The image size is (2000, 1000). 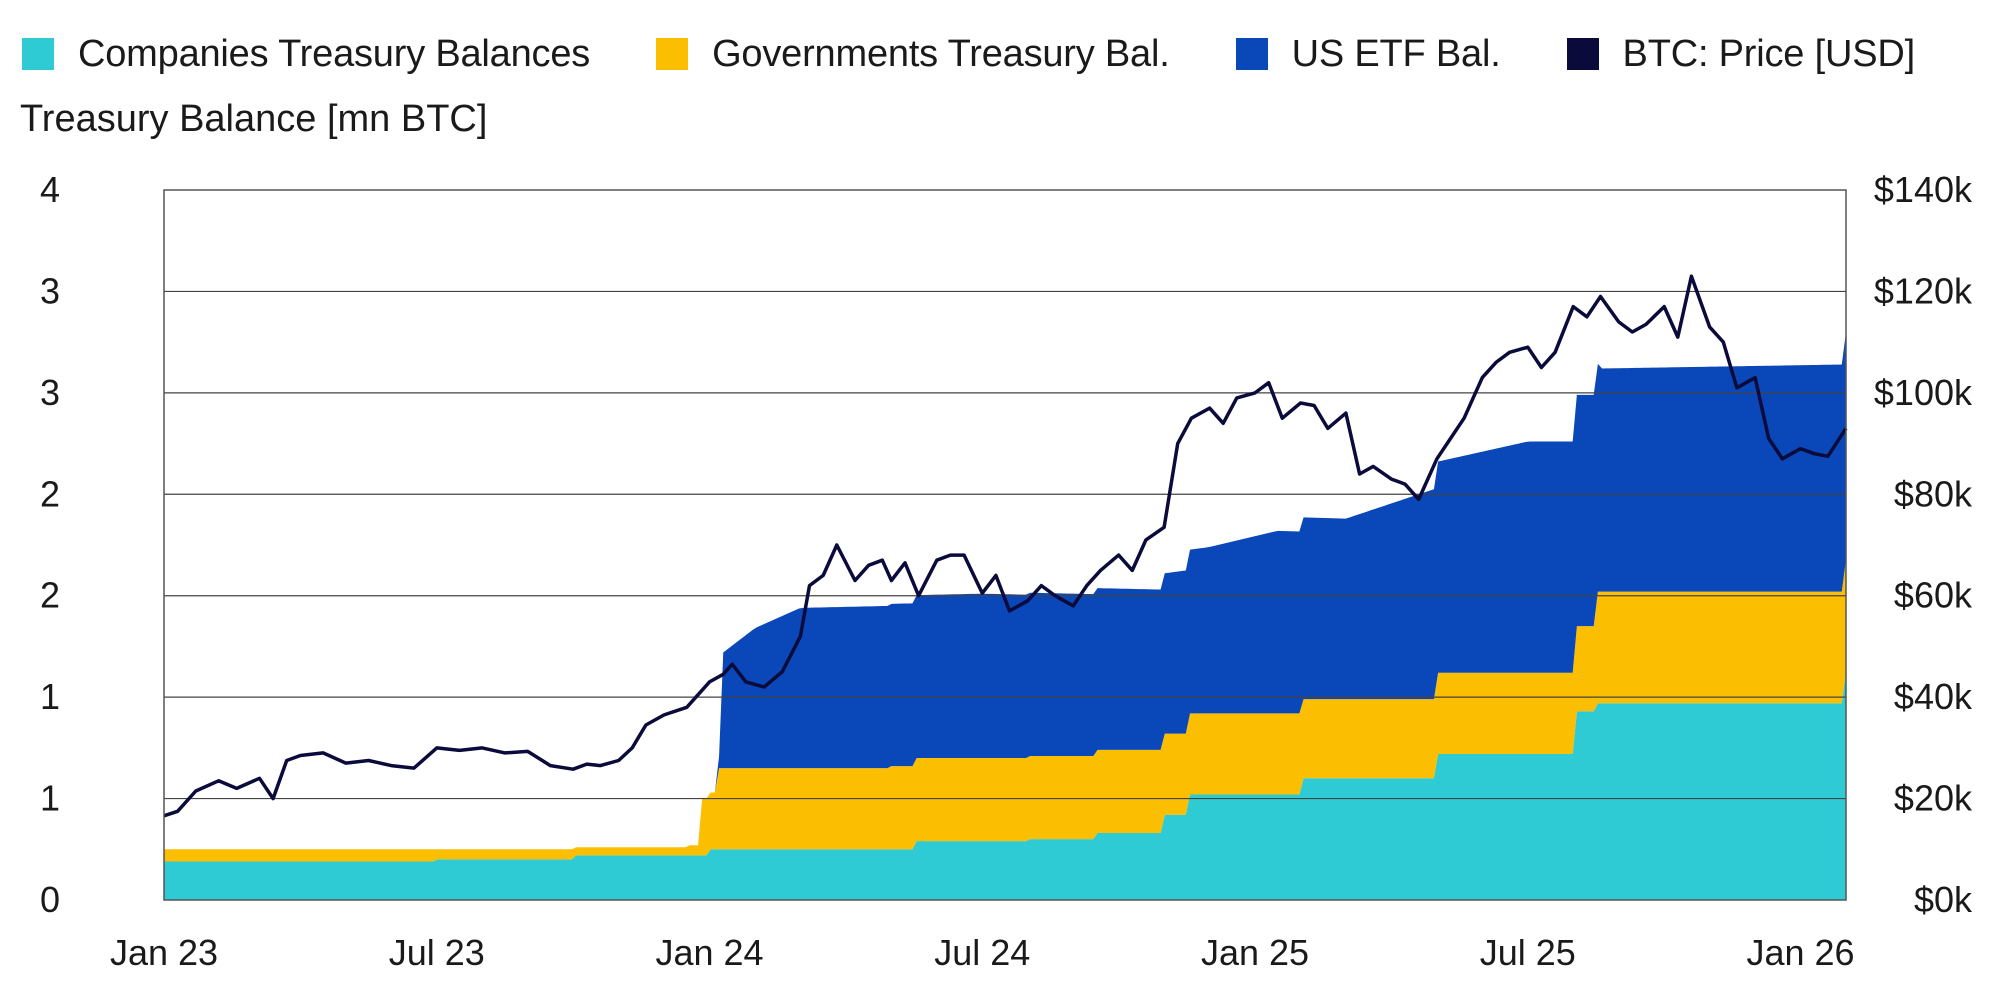 What do you see at coordinates (1255, 952) in the screenshot?
I see `x-tick-label: Jan 25` at bounding box center [1255, 952].